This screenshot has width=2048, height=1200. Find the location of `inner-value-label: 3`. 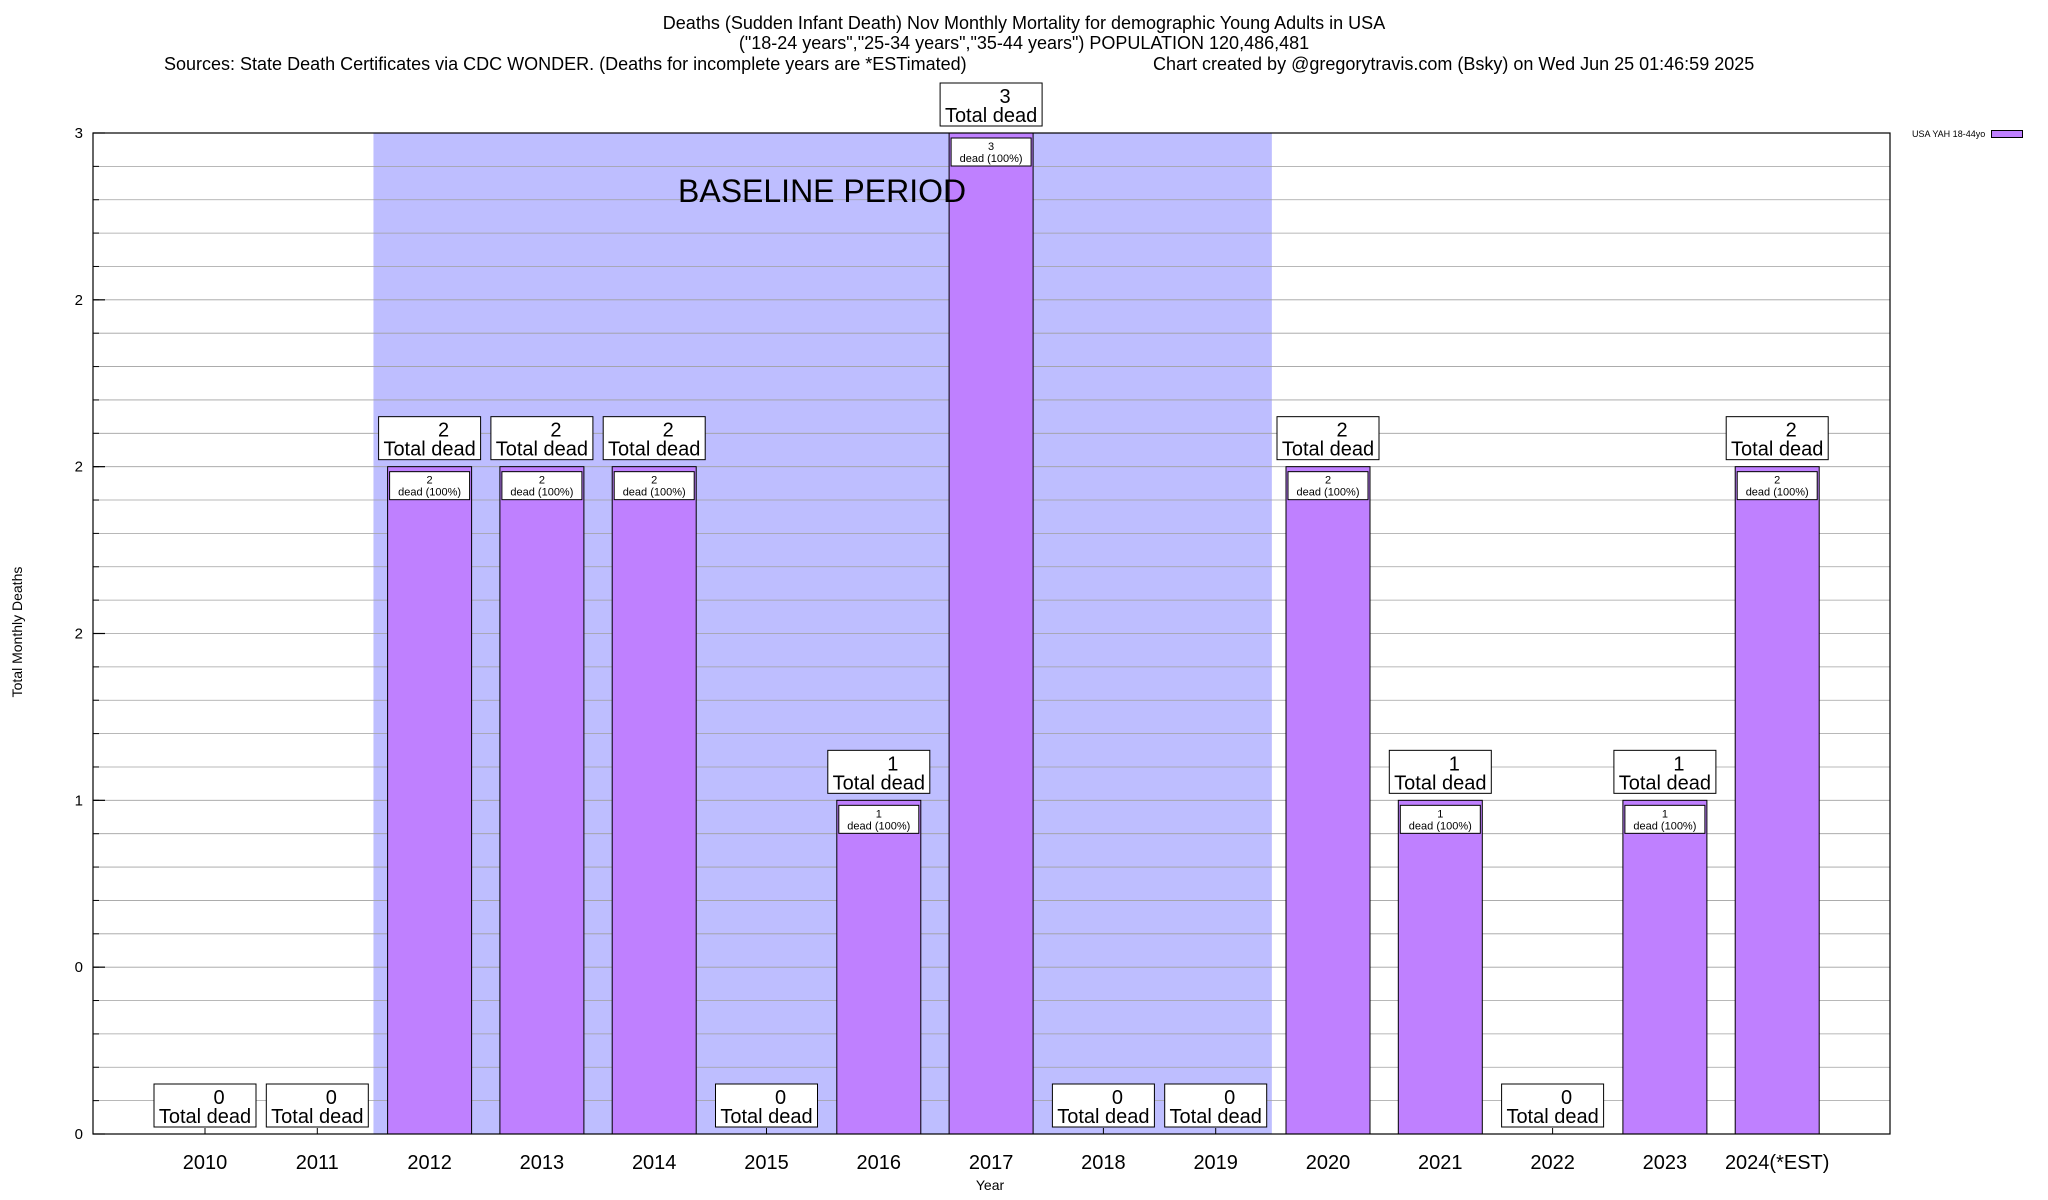

inner-value-label: 3 is located at coordinates (991, 147).